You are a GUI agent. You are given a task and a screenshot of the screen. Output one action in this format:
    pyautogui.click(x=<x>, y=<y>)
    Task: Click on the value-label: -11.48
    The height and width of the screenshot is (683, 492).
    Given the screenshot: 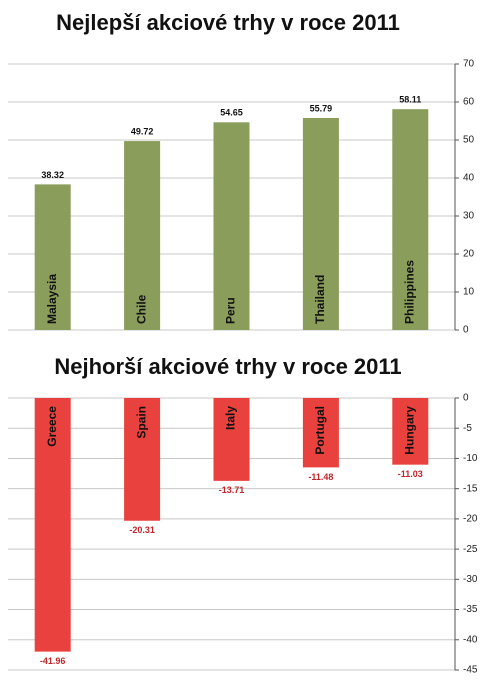 What is the action you would take?
    pyautogui.click(x=320, y=477)
    